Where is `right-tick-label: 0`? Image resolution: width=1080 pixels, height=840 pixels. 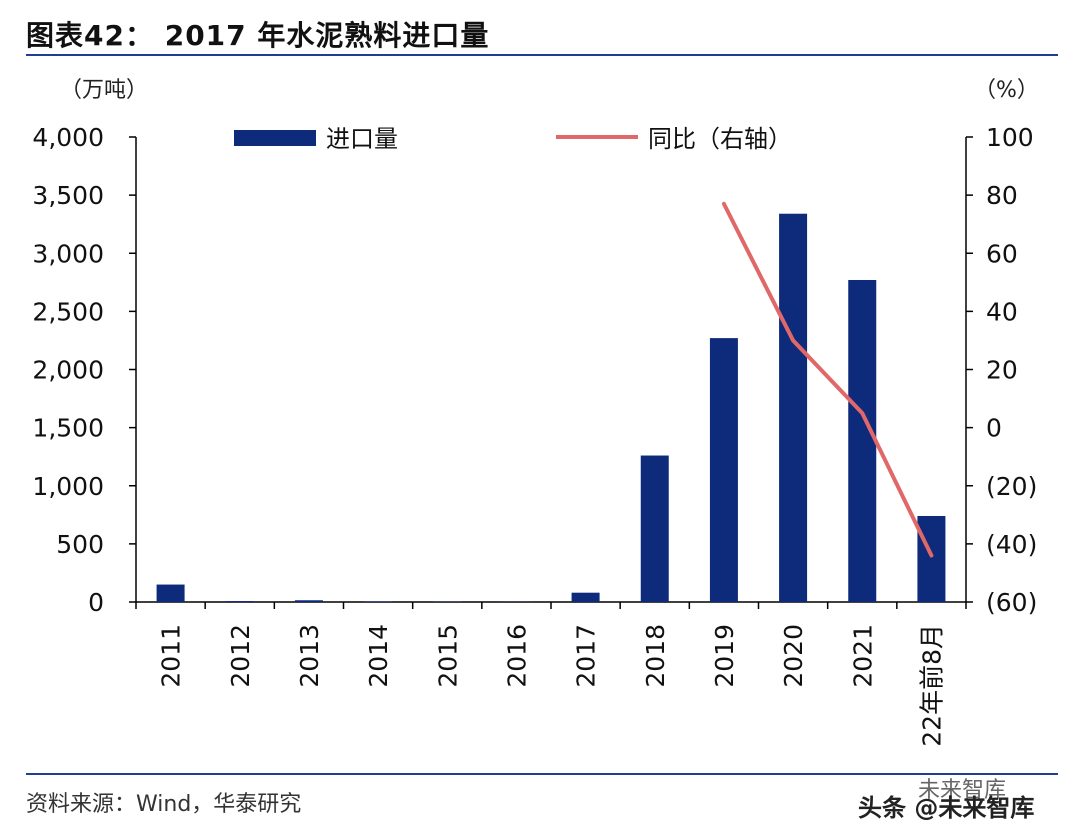
right-tick-label: 0 is located at coordinates (994, 428).